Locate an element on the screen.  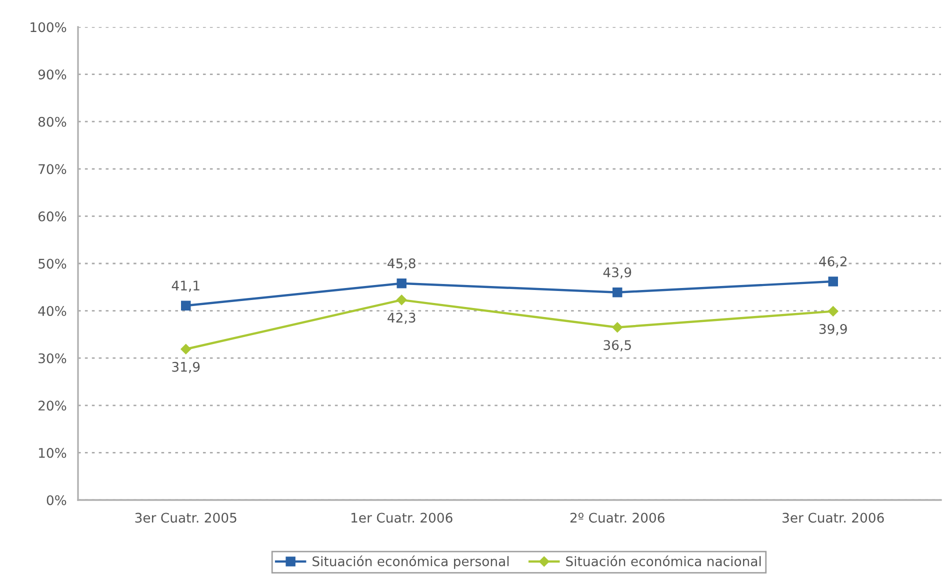
x-tick-label: 2º Cuatr. 2006 is located at coordinates (617, 517).